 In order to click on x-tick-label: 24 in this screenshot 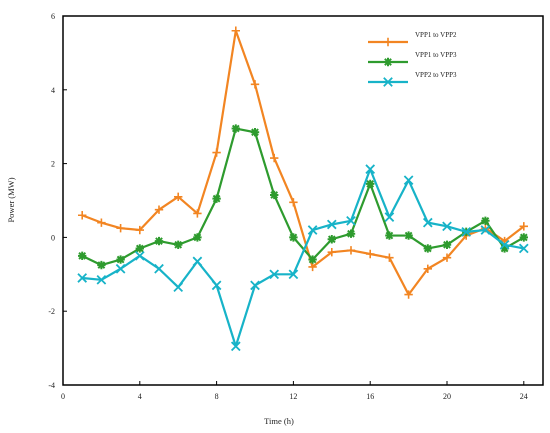, I will do `click(524, 396)`.